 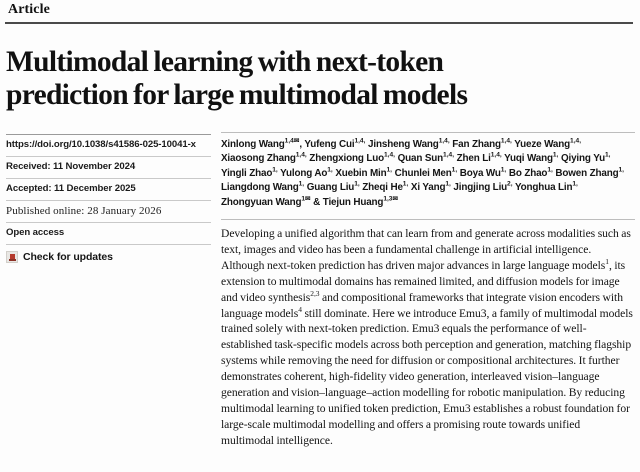 I want to click on open-access-label: Open access, so click(x=108, y=233).